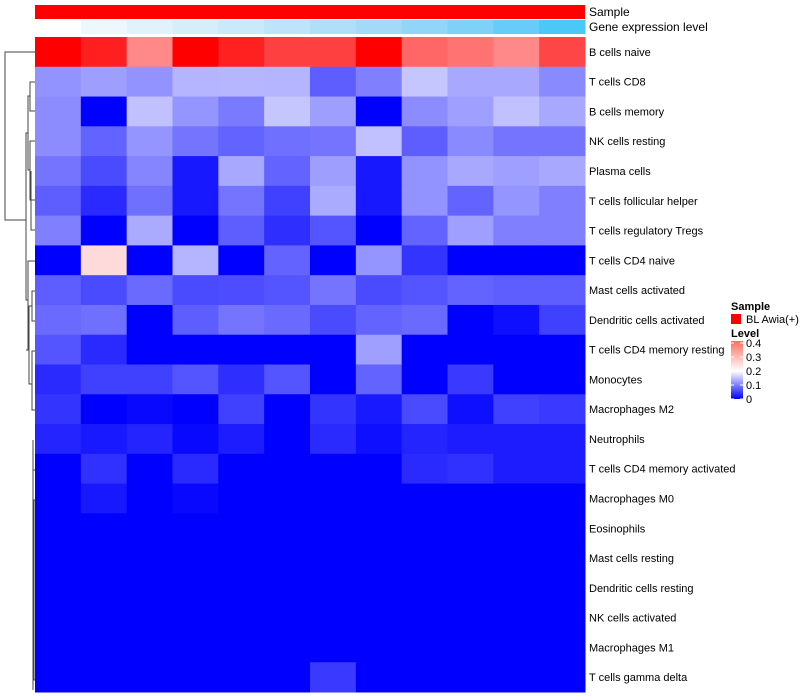 This screenshot has height=700, width=800. I want to click on row-label: T cells CD4 memory resting, so click(657, 351).